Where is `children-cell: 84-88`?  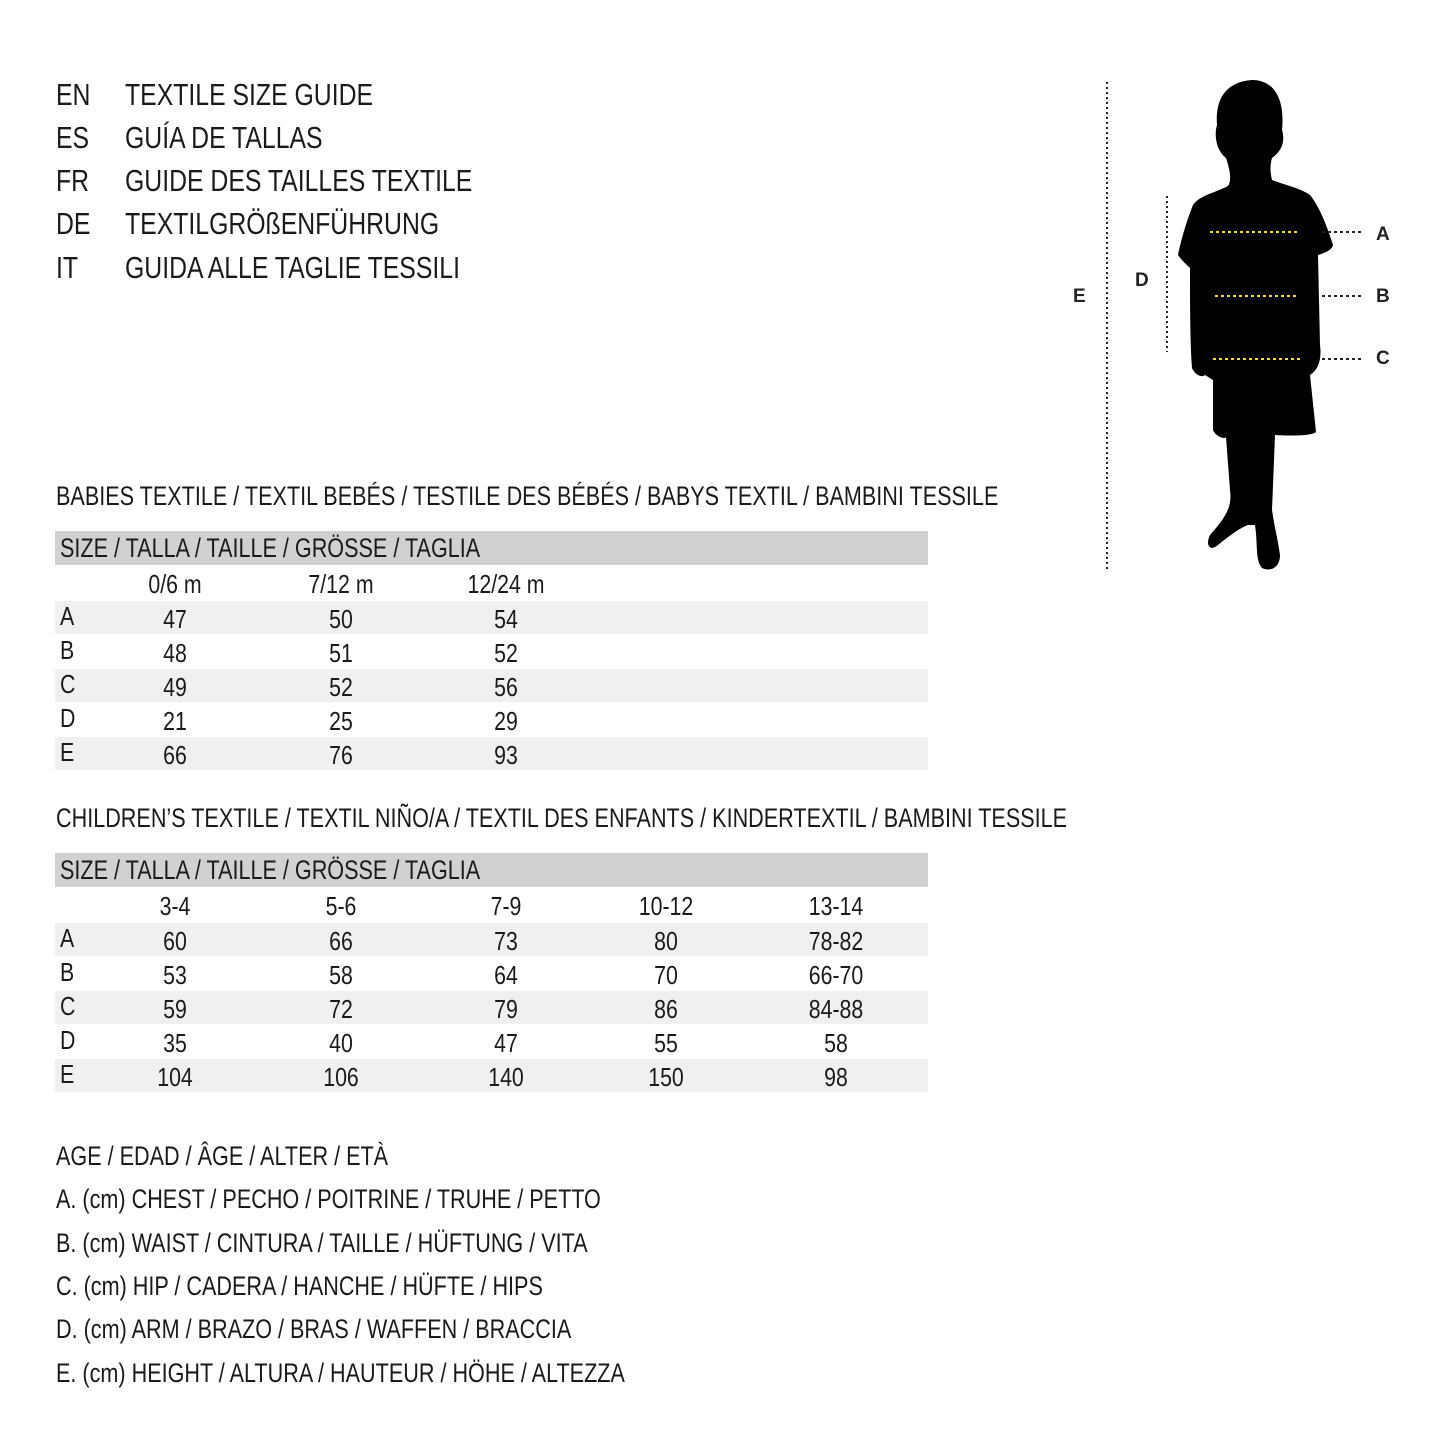
children-cell: 84-88 is located at coordinates (836, 1009).